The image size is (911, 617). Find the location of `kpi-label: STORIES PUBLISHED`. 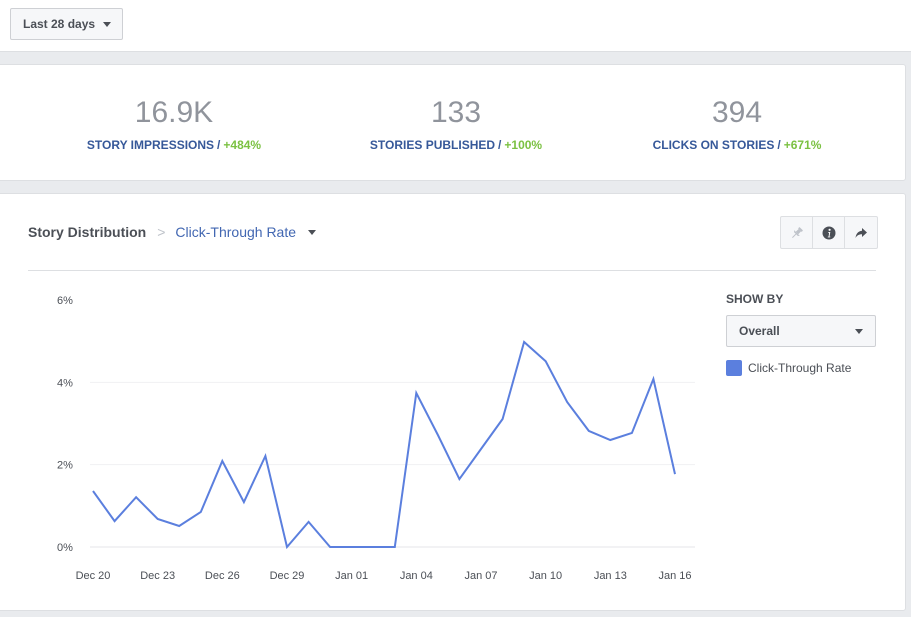

kpi-label: STORIES PUBLISHED is located at coordinates (432, 145).